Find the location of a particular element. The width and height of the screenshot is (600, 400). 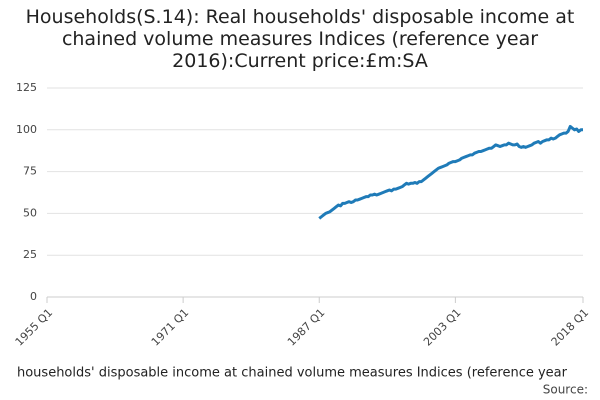

y-tick-label: 75 is located at coordinates (30, 171).